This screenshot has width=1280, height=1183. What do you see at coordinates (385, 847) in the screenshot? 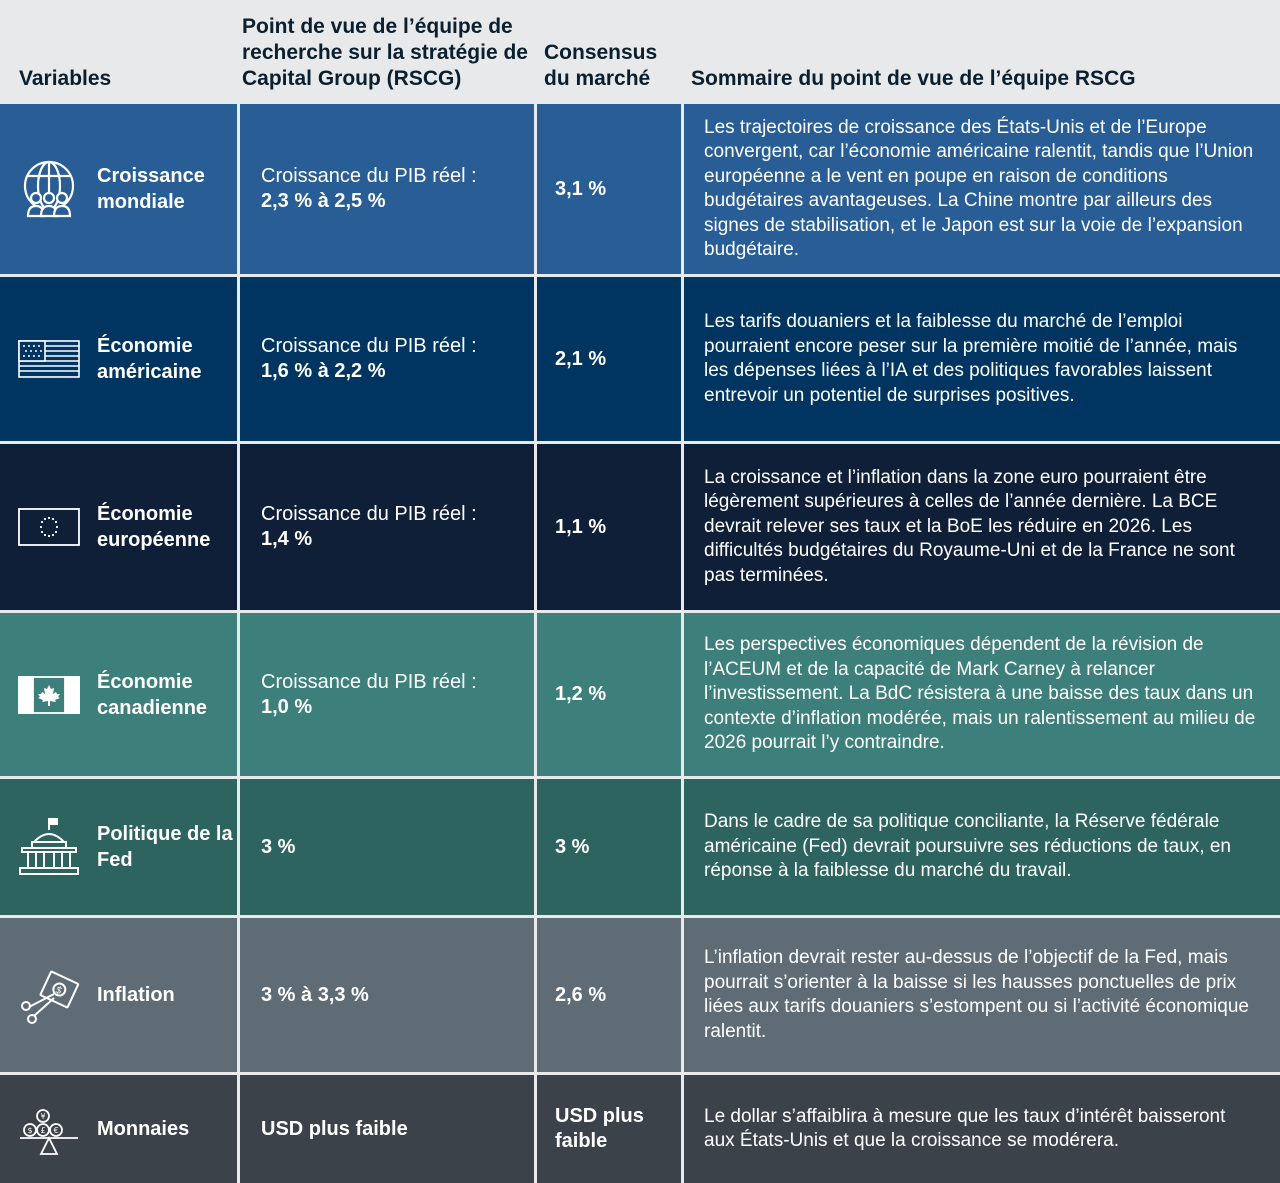
I see `team-view-cell: 3 %` at bounding box center [385, 847].